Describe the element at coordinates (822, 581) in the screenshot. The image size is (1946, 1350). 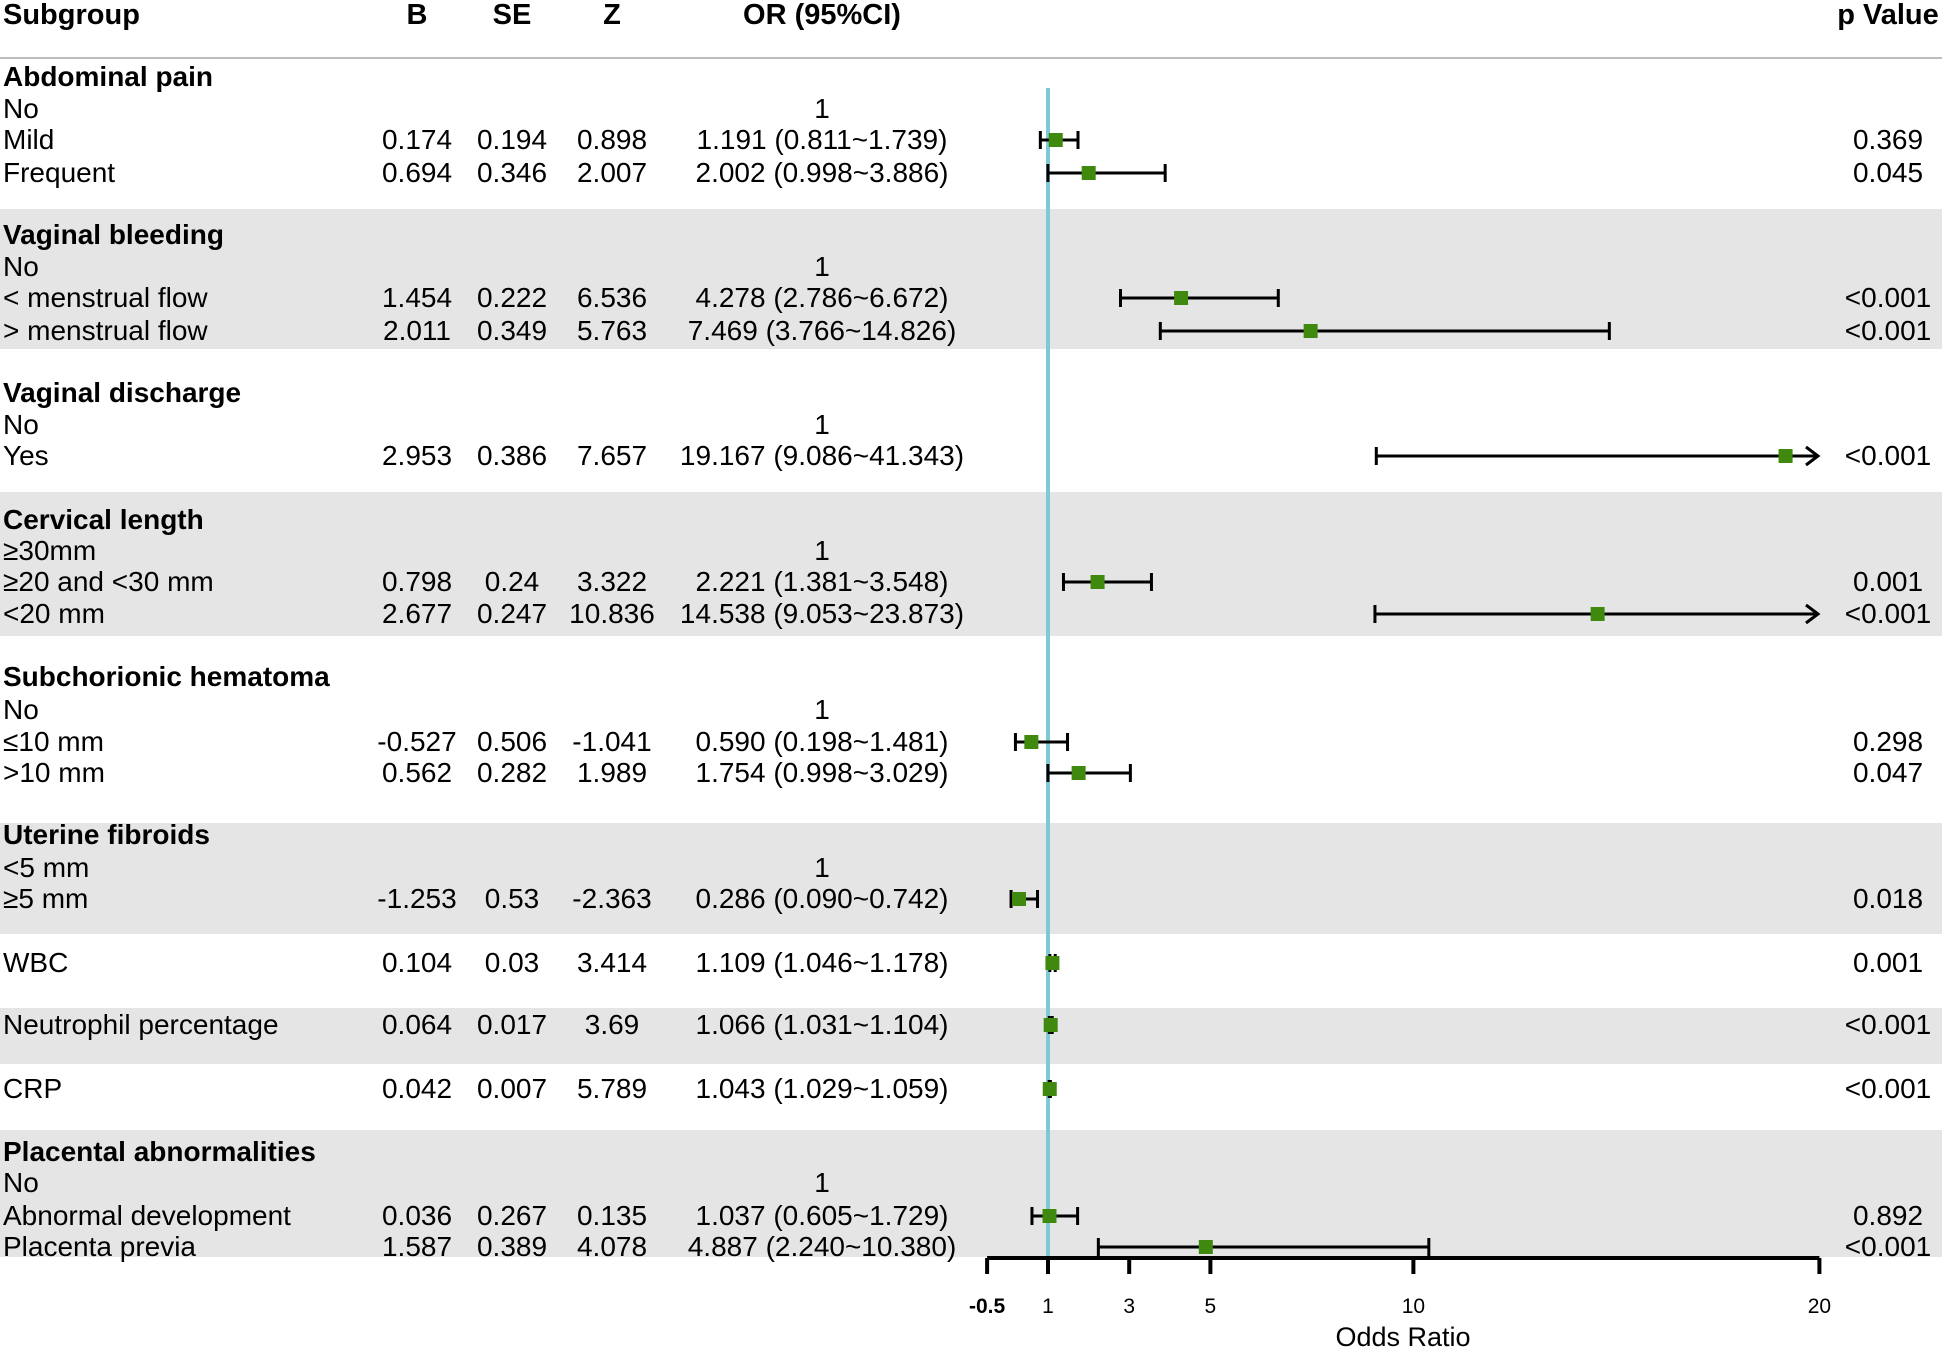
I see `cell-or: 2.221 (1.381~3.548)` at that location.